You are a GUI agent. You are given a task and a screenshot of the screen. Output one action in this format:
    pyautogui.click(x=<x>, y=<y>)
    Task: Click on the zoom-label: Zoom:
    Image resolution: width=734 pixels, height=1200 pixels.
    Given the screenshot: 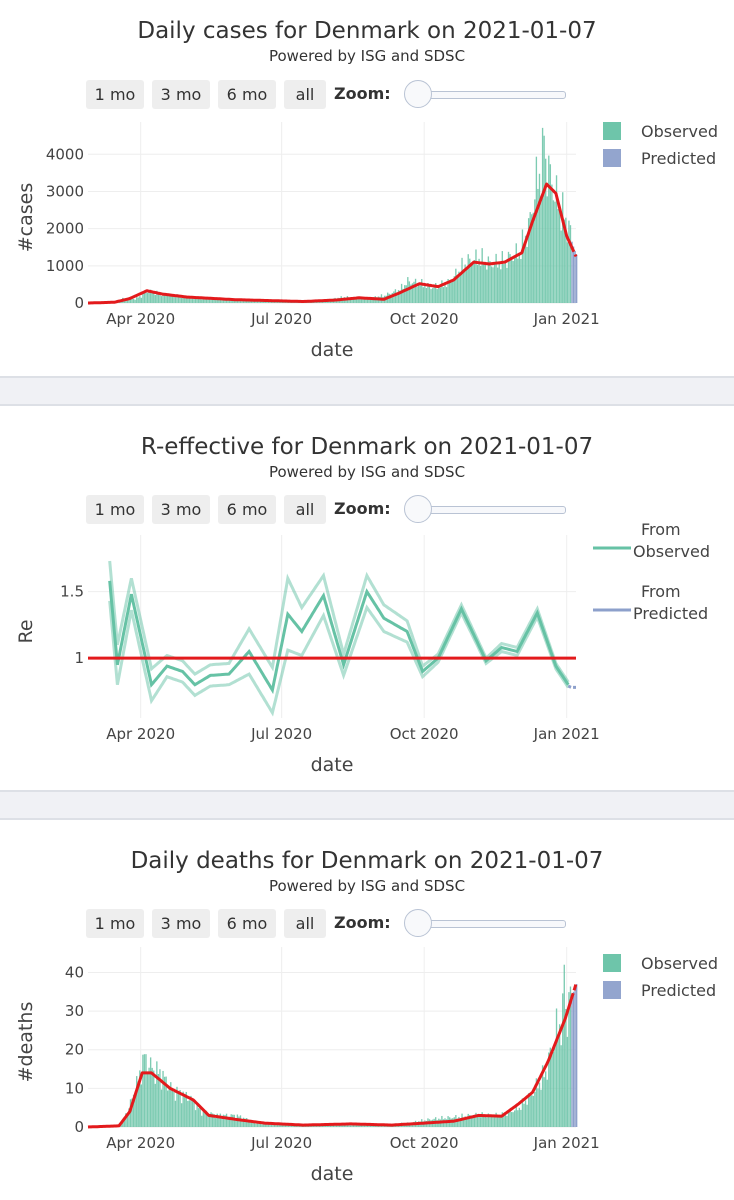 What is the action you would take?
    pyautogui.click(x=362, y=922)
    